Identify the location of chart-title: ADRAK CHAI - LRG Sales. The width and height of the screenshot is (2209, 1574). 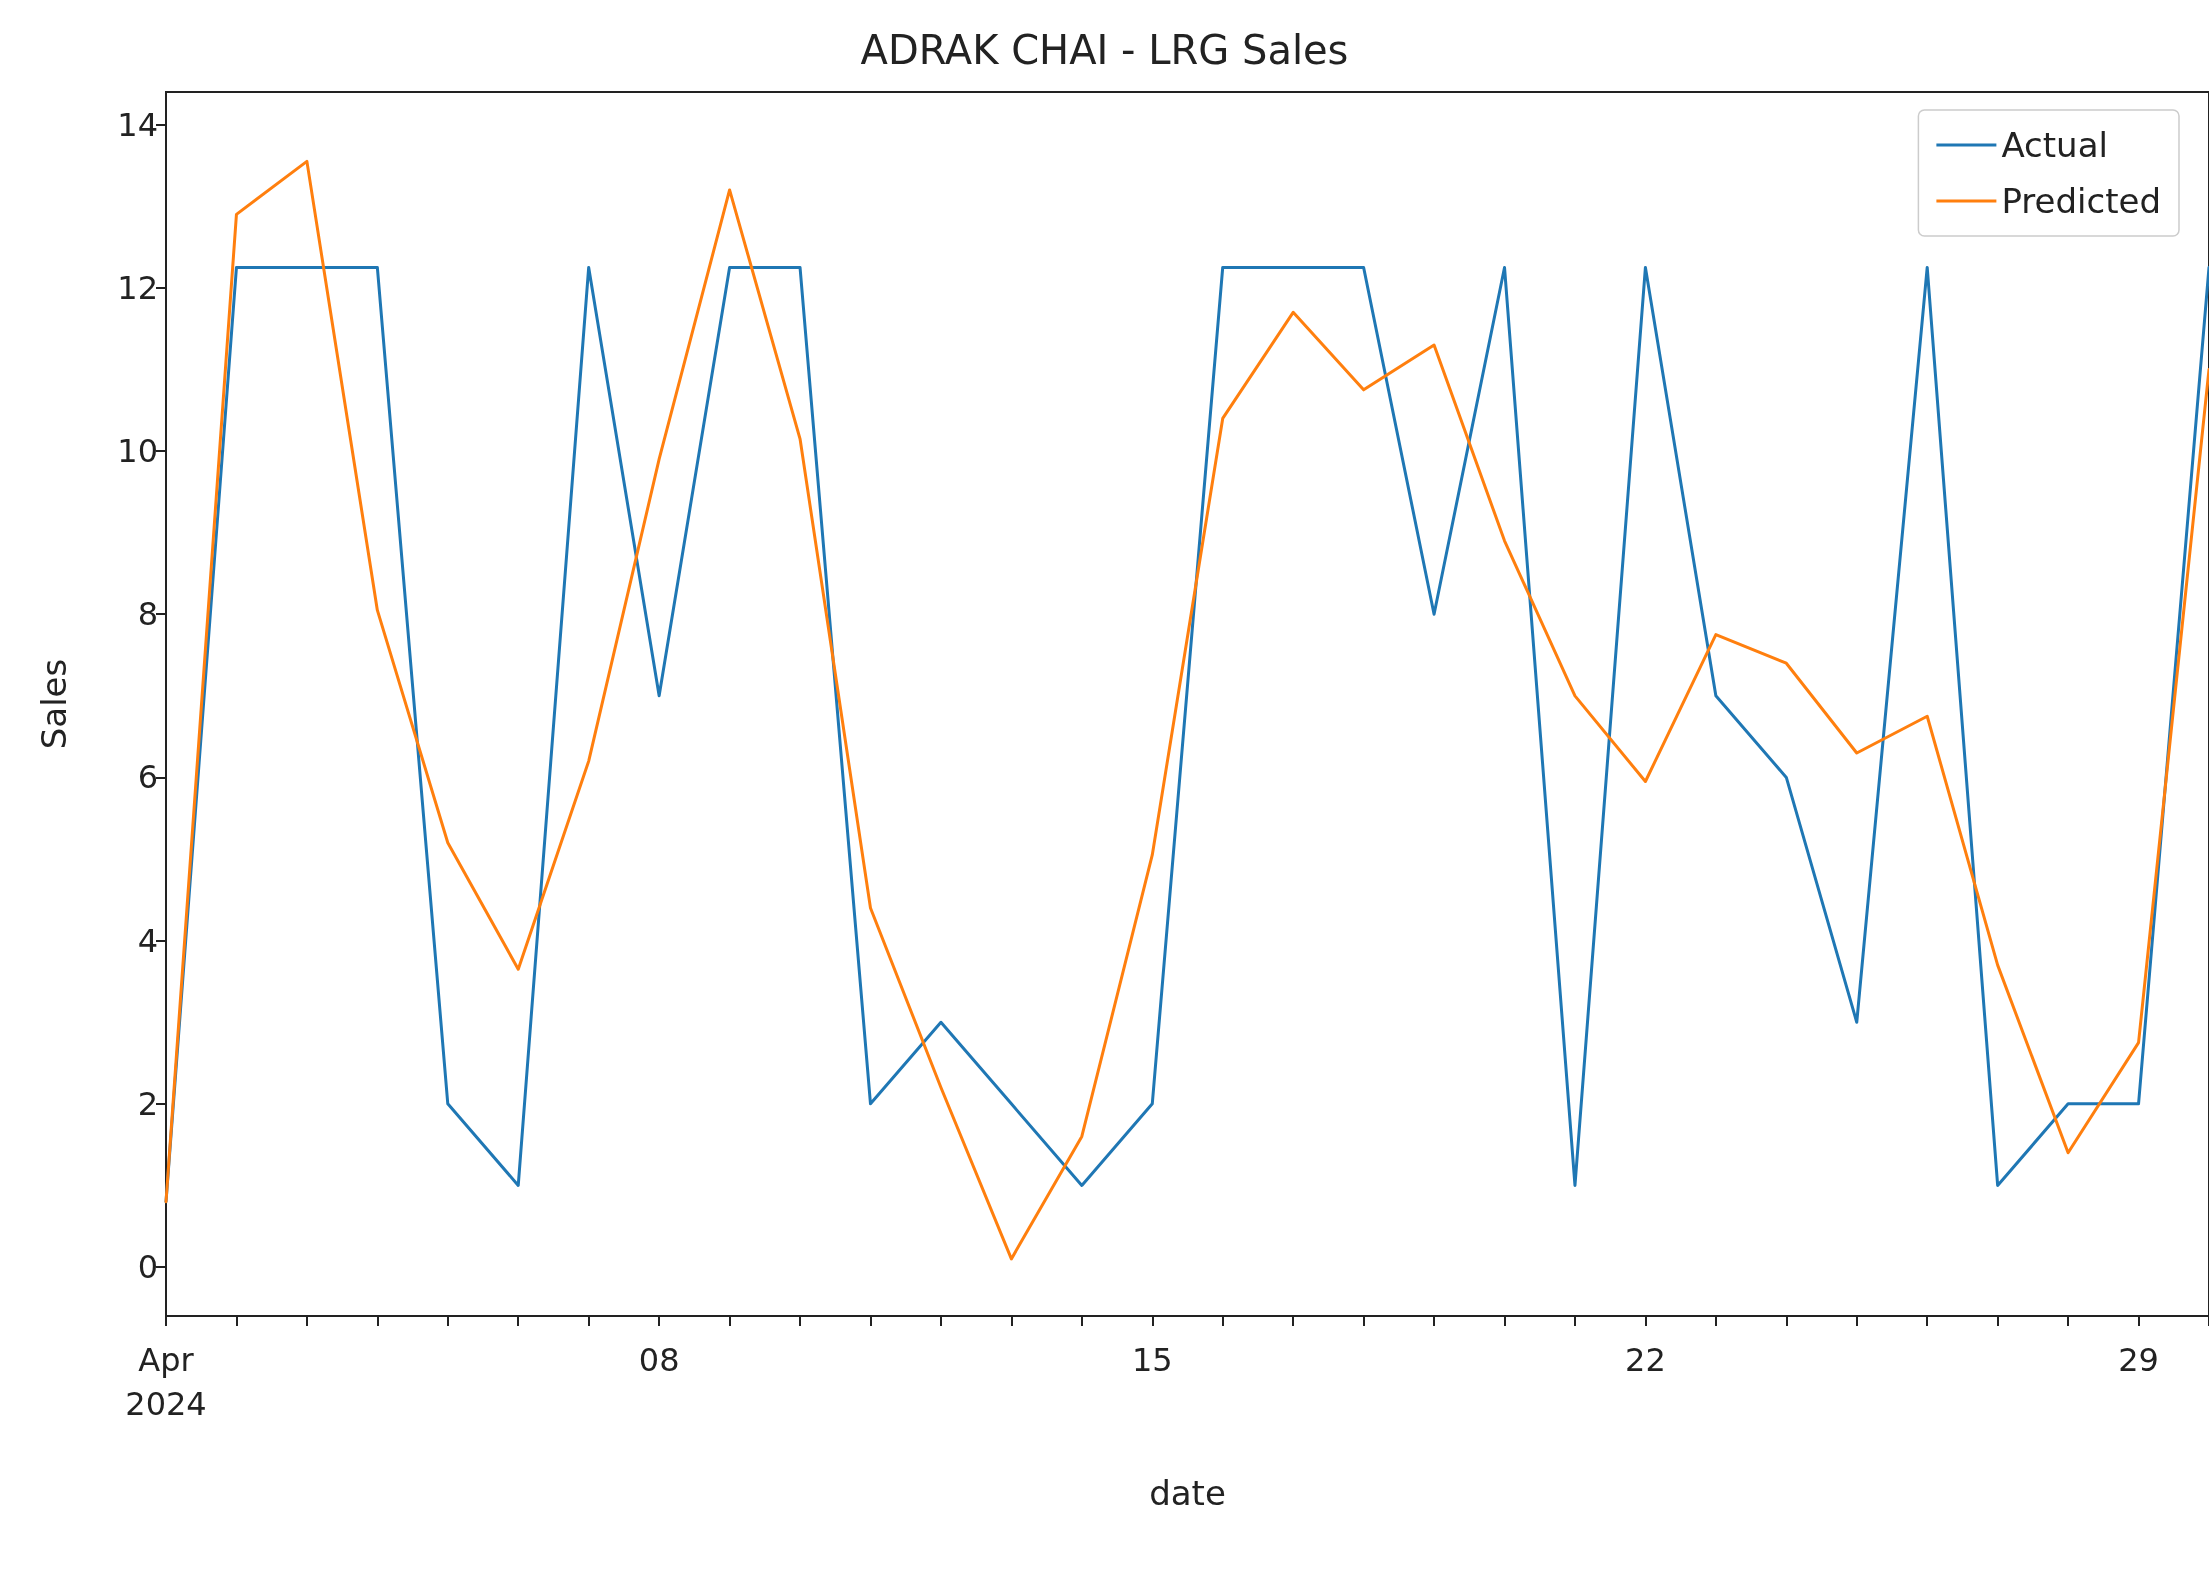
(1104, 50).